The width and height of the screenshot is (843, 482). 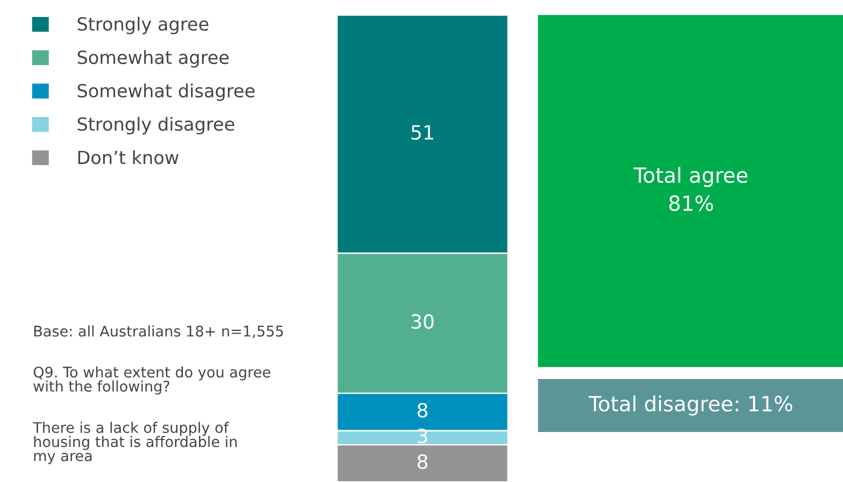 I want to click on data-label: 51, so click(x=423, y=132).